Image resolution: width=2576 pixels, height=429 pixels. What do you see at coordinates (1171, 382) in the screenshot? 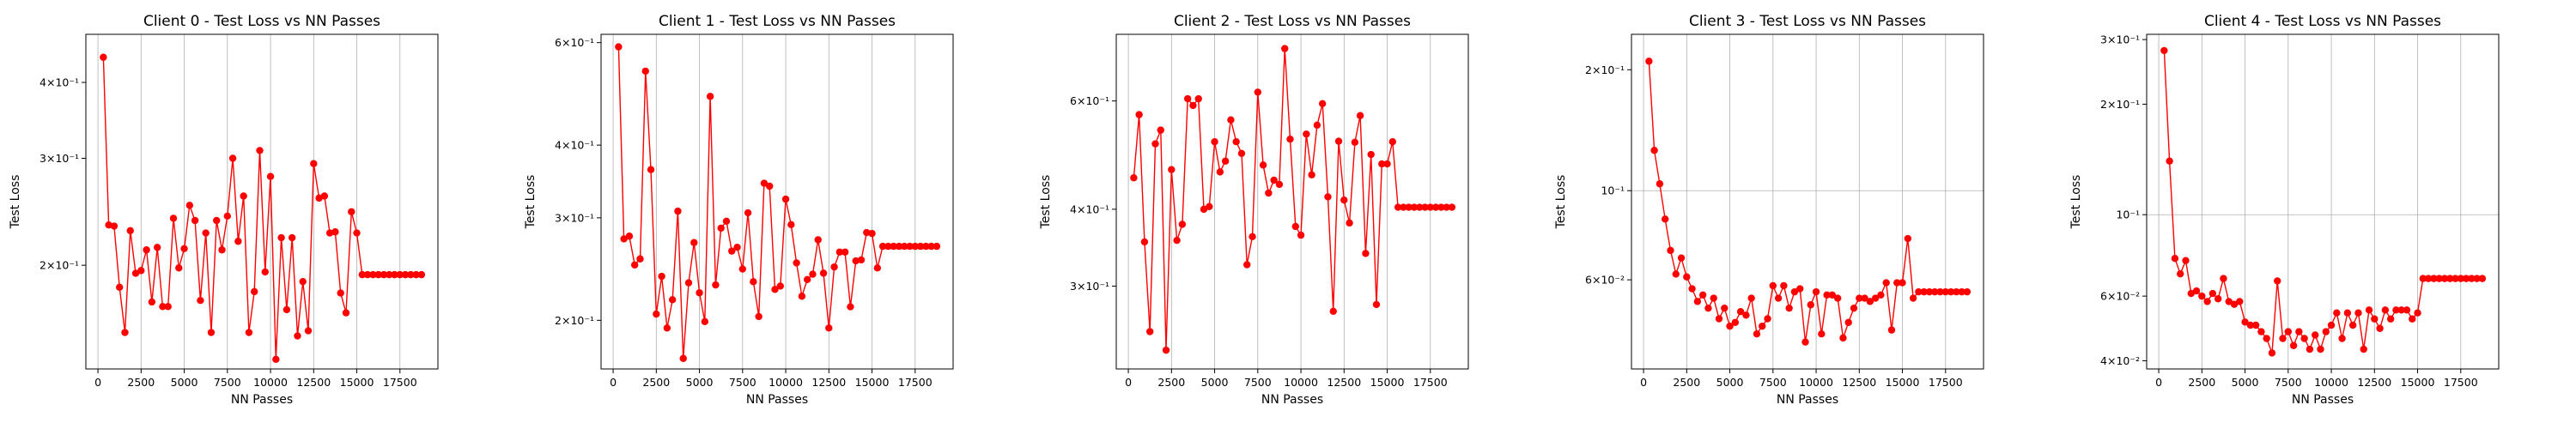
I see `x-tick-label: 2500` at bounding box center [1171, 382].